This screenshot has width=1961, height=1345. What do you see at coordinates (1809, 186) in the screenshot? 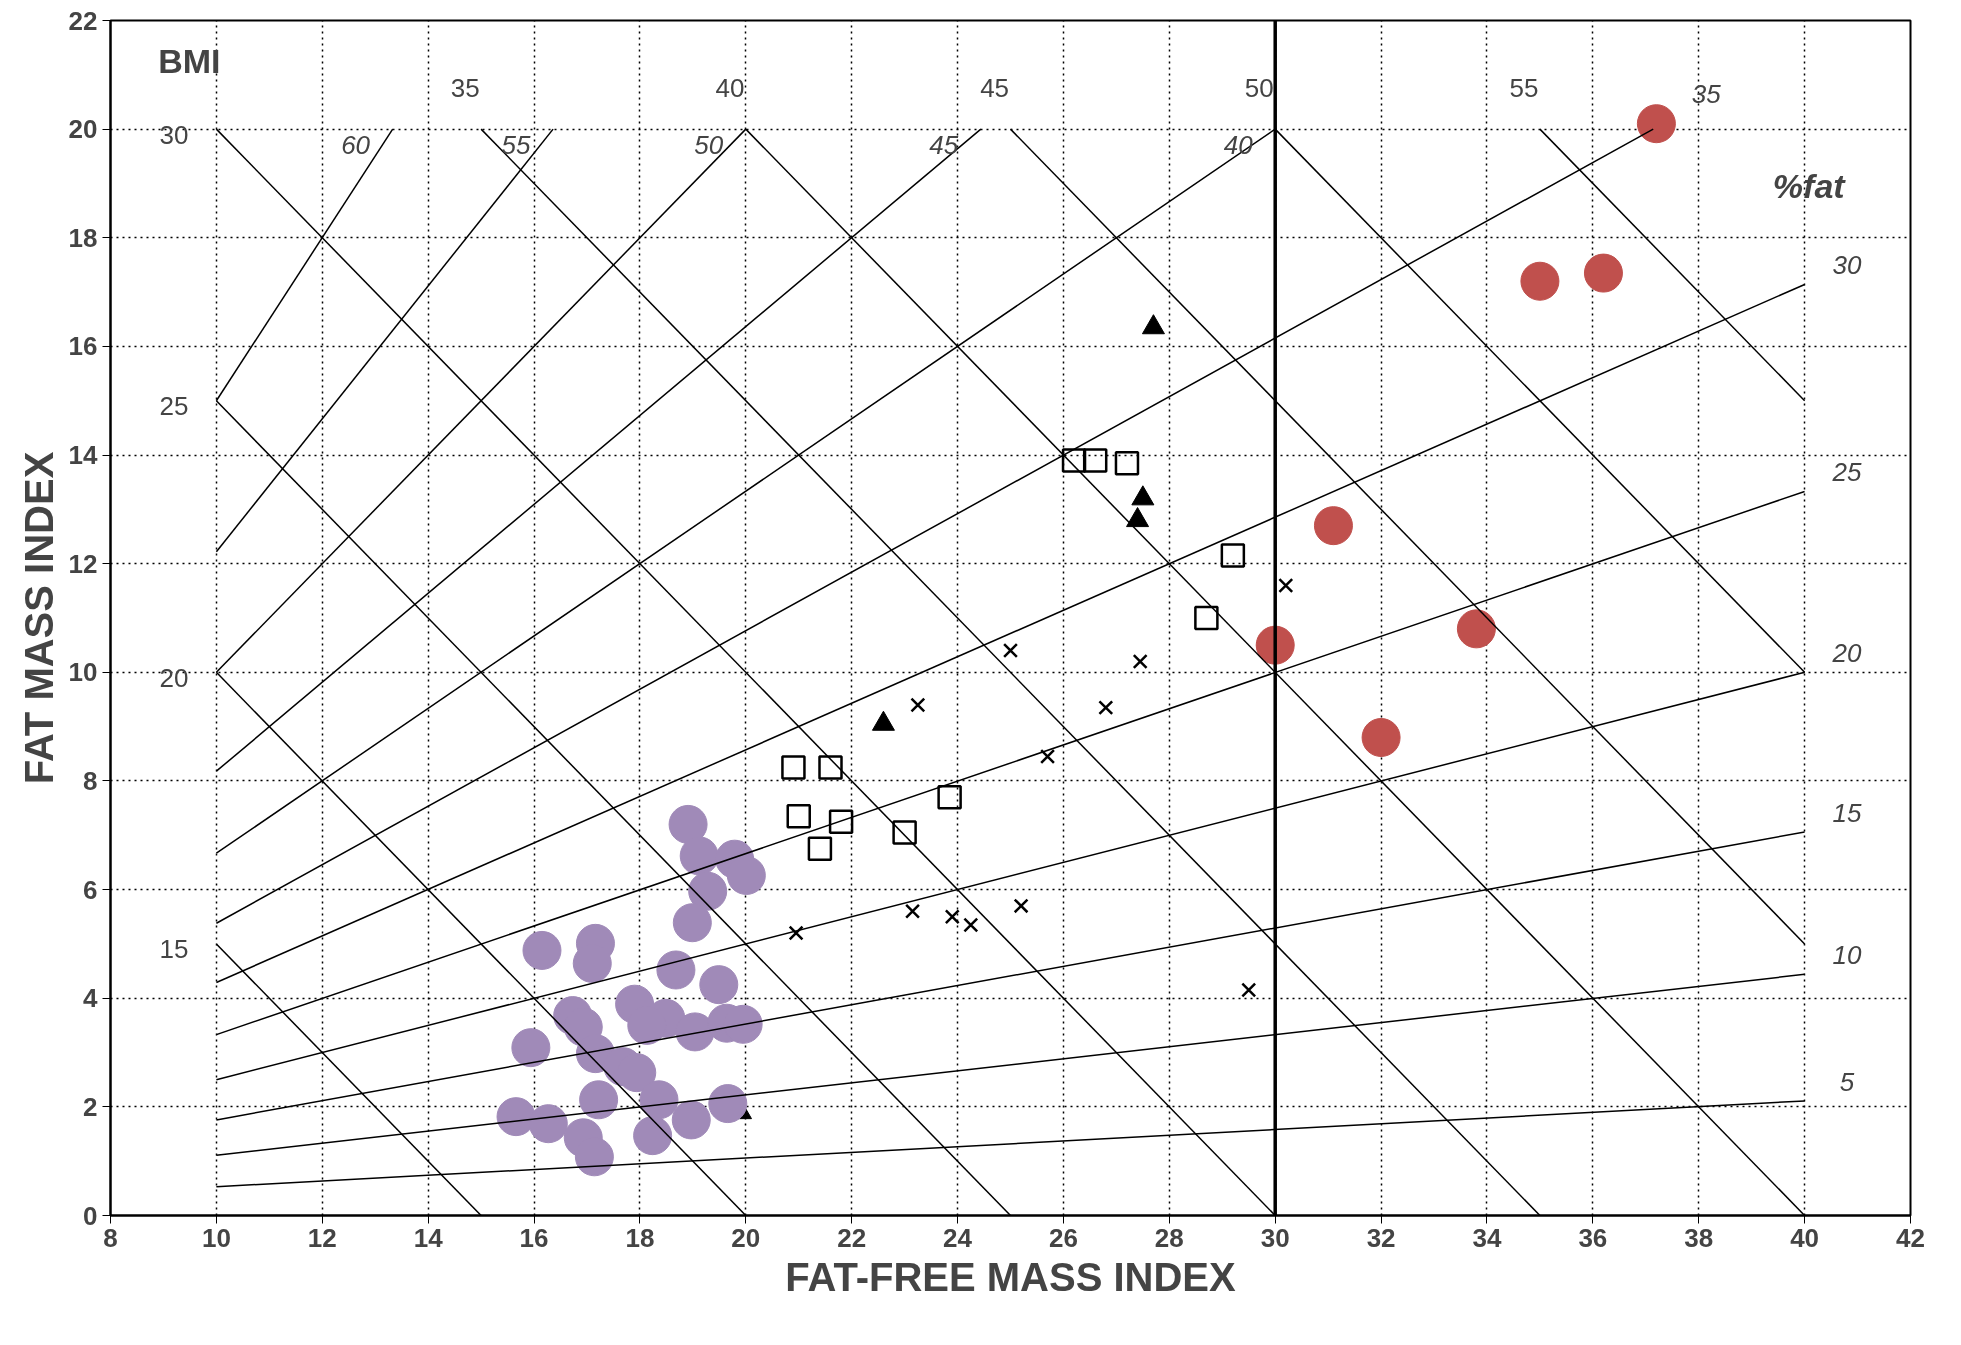
I see `annotation: %fat` at bounding box center [1809, 186].